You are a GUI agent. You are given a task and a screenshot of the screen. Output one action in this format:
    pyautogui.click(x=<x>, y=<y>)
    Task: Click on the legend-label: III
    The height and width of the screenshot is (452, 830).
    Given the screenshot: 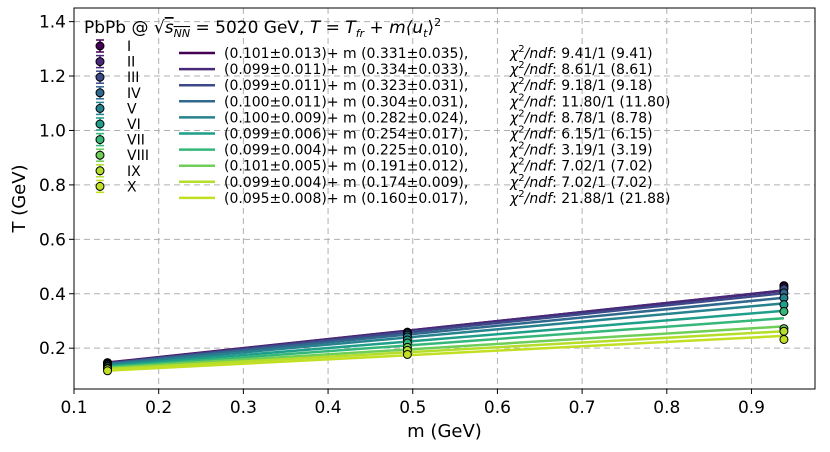 What is the action you would take?
    pyautogui.click(x=133, y=78)
    